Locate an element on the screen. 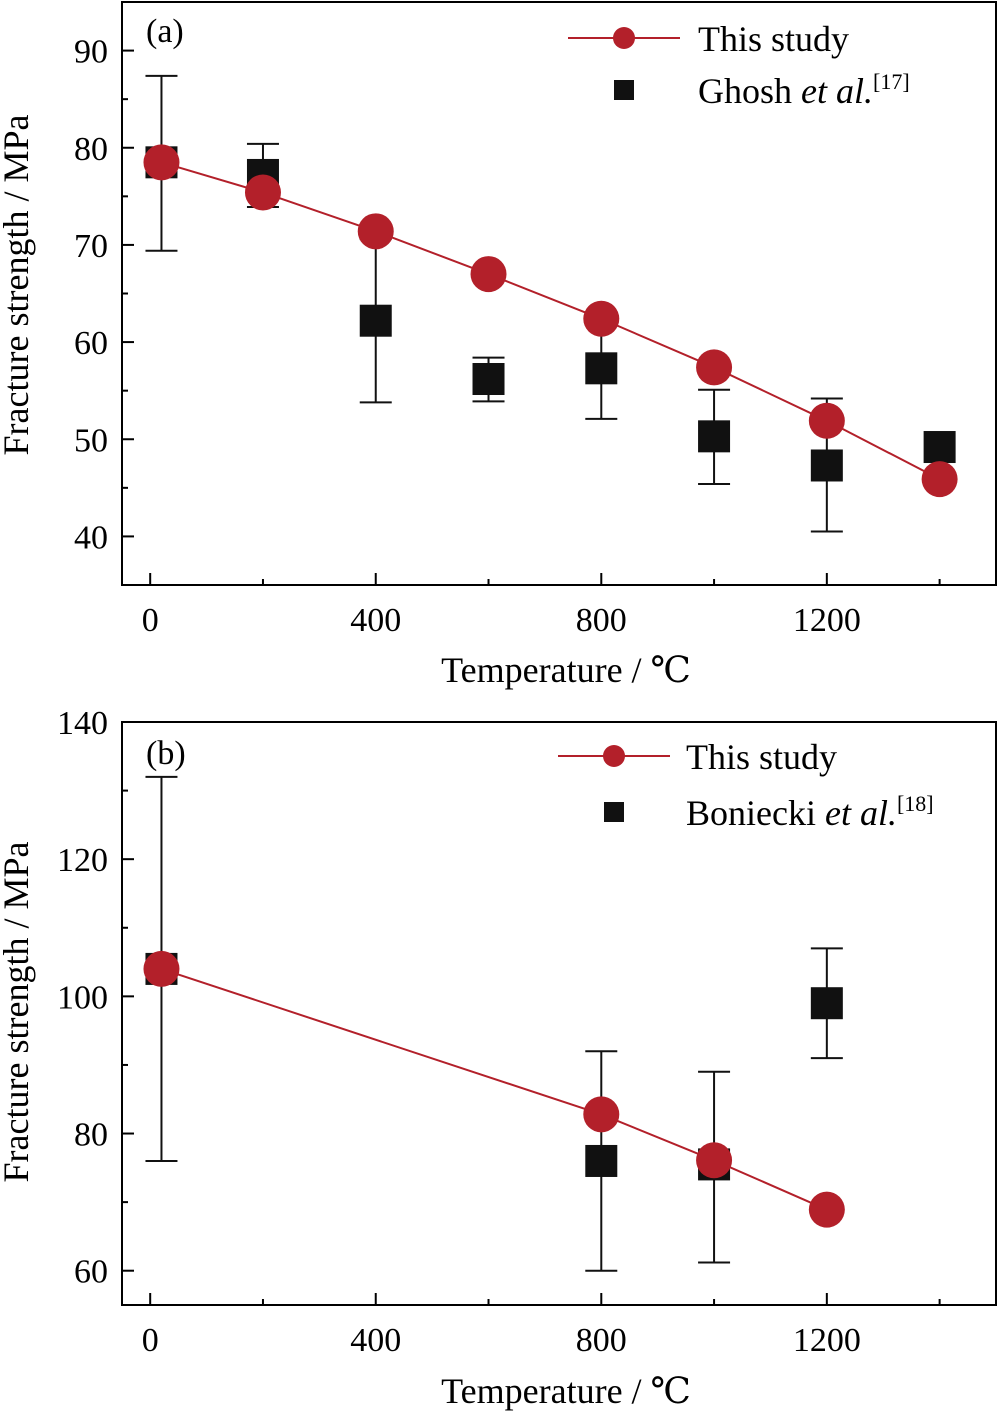 The height and width of the screenshot is (1413, 1000). y-tick-label: 70 is located at coordinates (91, 246).